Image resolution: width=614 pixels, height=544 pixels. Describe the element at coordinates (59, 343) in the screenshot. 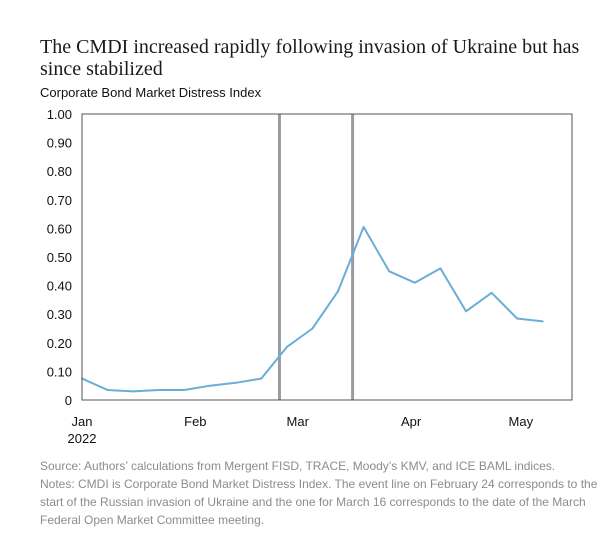

I see `y-tick-label: 0.20` at that location.